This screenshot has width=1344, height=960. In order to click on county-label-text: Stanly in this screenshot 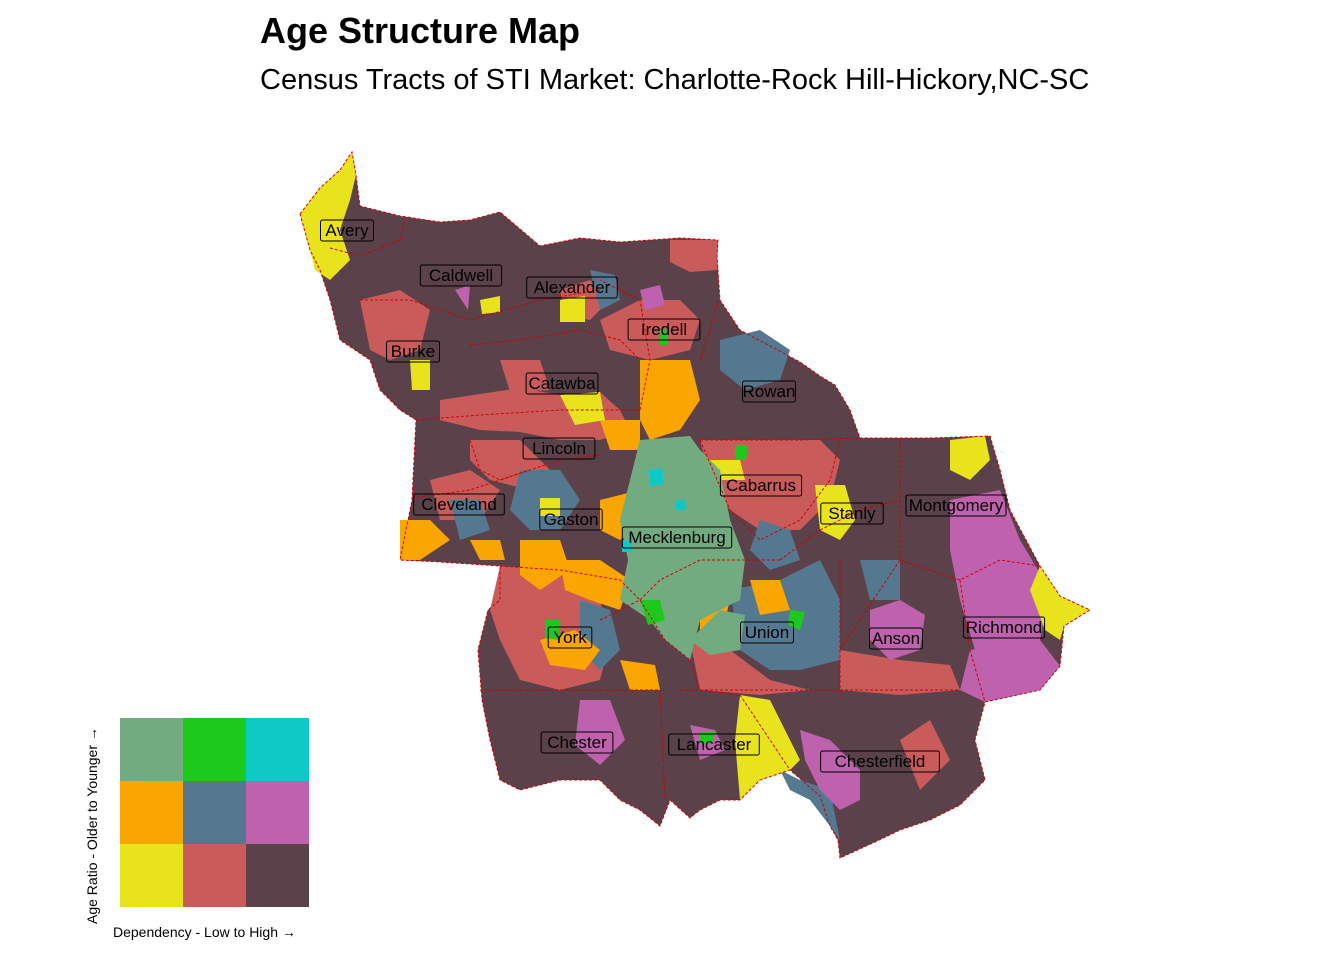, I will do `click(852, 513)`.